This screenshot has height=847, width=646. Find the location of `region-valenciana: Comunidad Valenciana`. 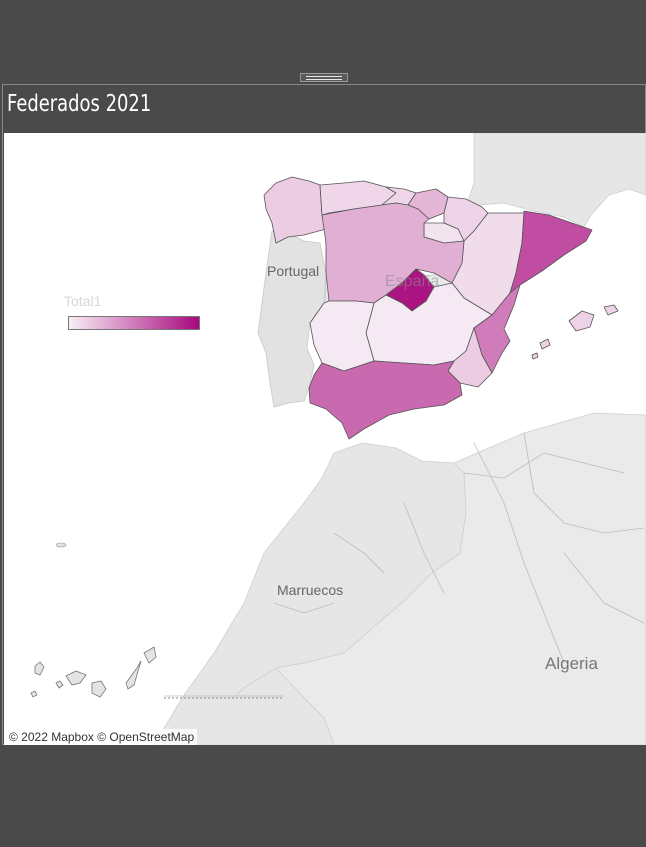

region-valenciana: Comunidad Valenciana is located at coordinates (497, 329).